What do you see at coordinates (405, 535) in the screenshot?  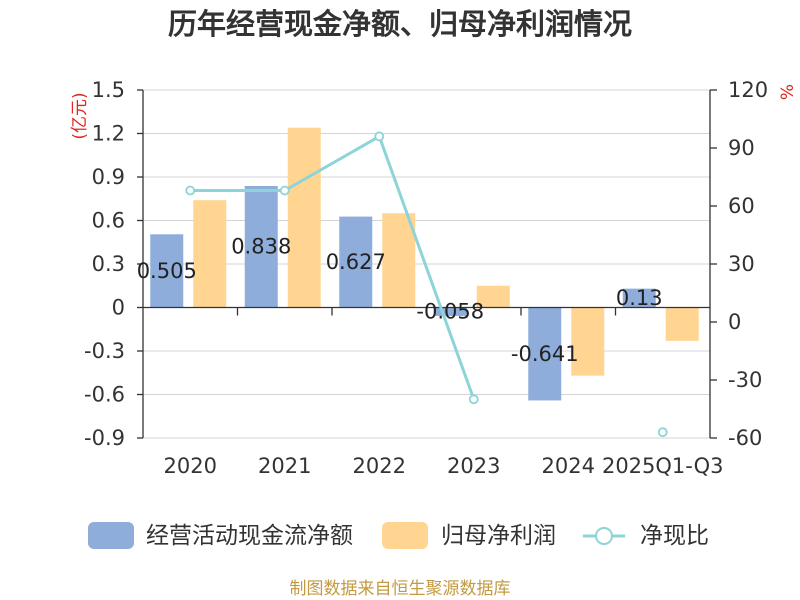 I see `legend-swatch-net-profit` at bounding box center [405, 535].